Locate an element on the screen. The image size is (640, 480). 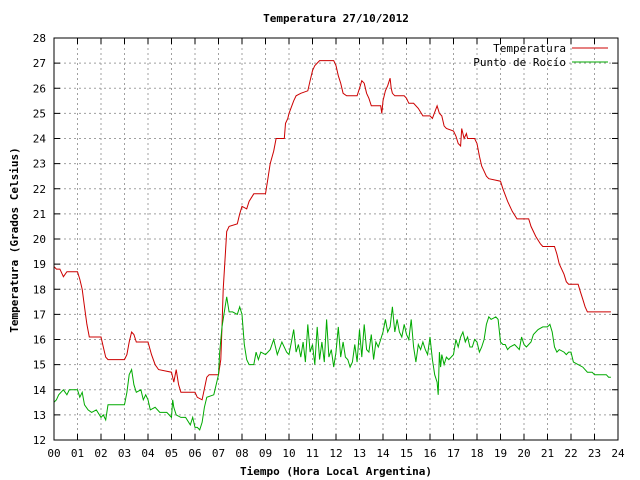
y-tick-label: 21 is located at coordinates (39, 214).